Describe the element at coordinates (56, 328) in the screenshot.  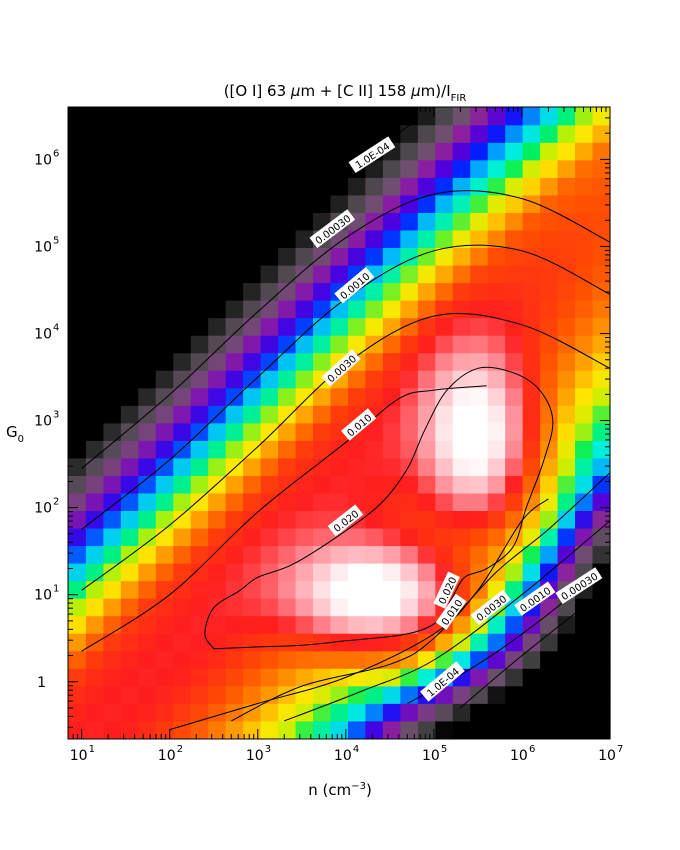
I see `y-tick-exponent: 4` at that location.